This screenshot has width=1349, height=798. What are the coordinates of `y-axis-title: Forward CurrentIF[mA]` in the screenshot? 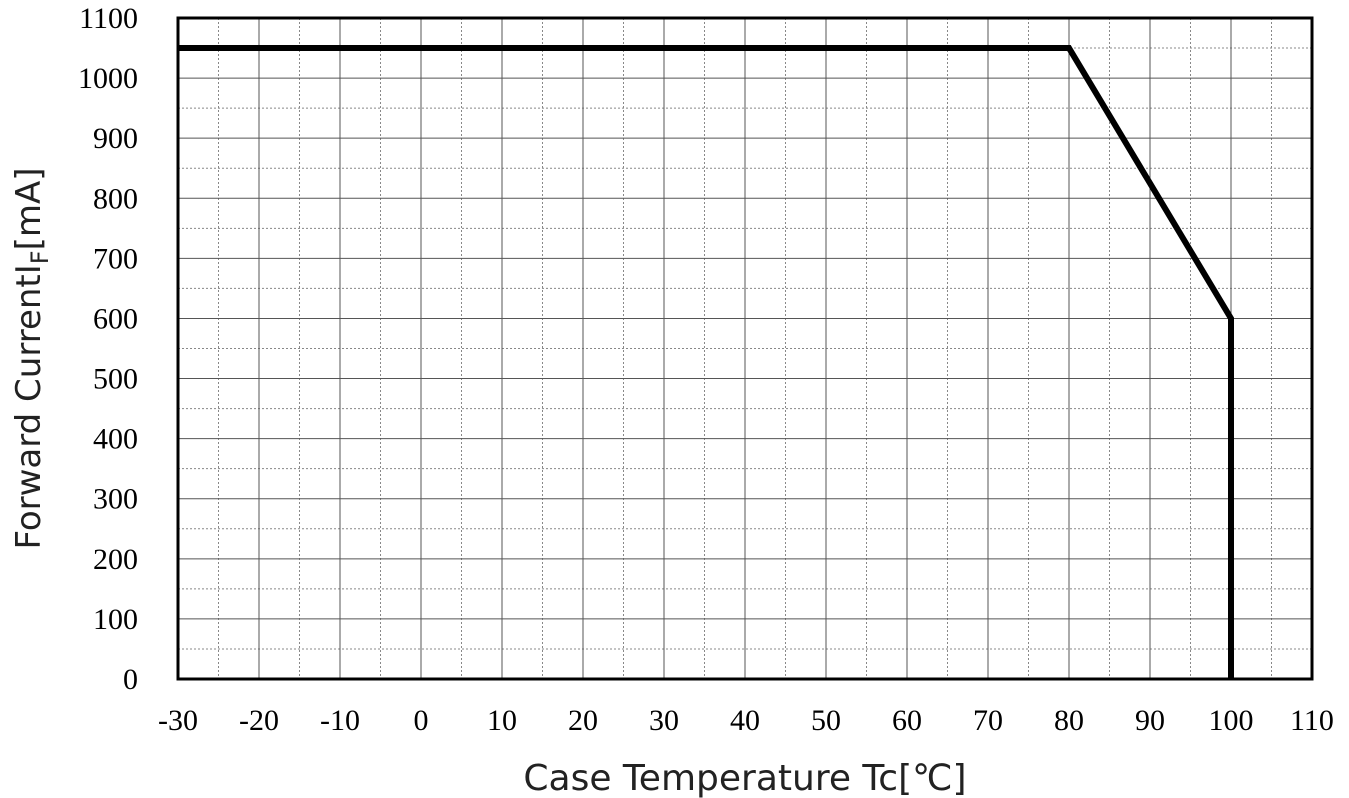 It's located at (31, 358).